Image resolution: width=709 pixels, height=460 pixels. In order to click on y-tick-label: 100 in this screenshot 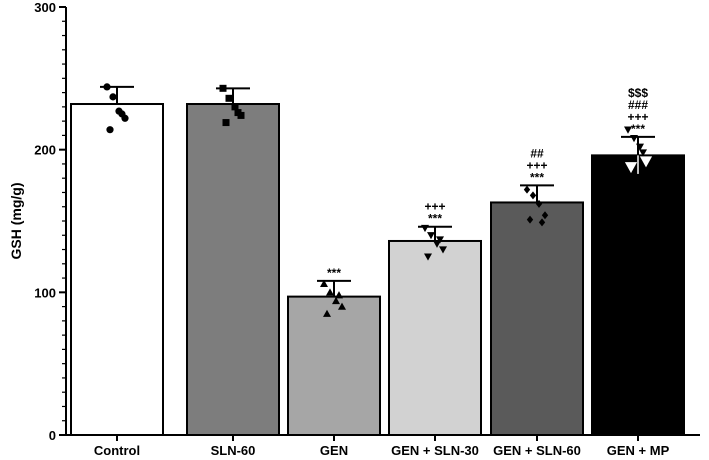, I will do `click(45, 292)`.